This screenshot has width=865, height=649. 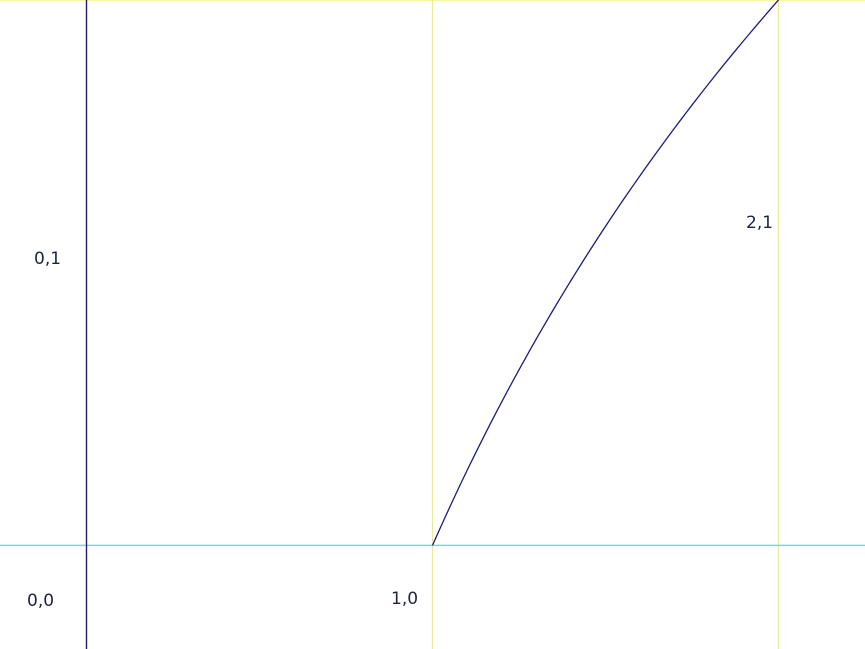 I want to click on label-y-one: 0,1, so click(x=47, y=259).